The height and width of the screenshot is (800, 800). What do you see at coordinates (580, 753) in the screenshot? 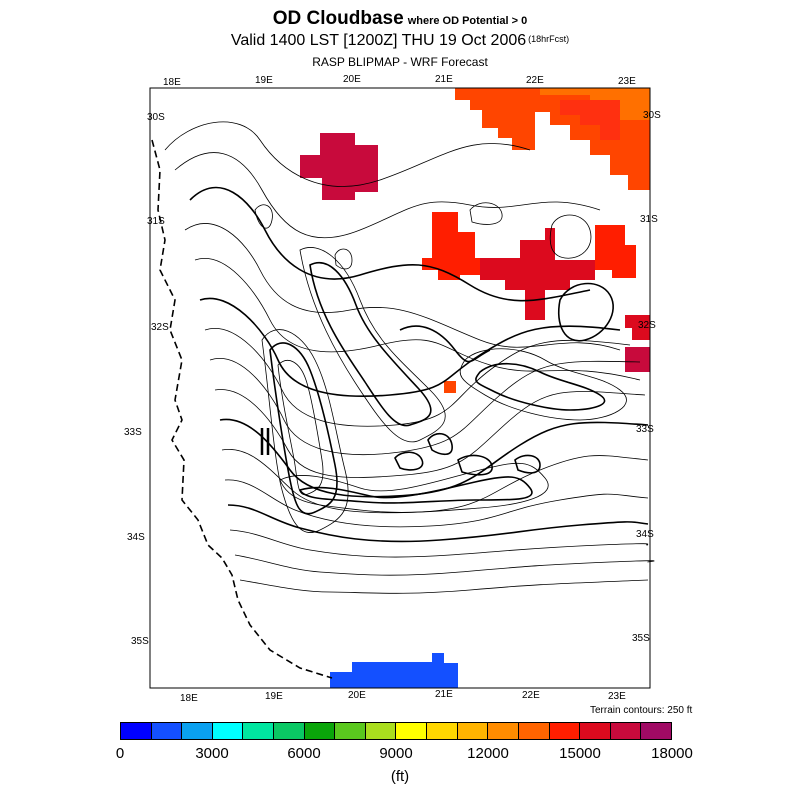
I see `legend-tick-label: 15000` at bounding box center [580, 753].